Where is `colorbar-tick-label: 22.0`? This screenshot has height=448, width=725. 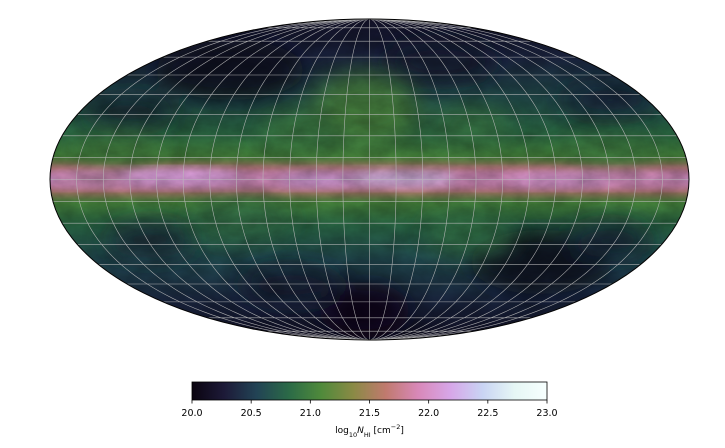
colorbar-tick-label: 22.0 is located at coordinates (428, 413).